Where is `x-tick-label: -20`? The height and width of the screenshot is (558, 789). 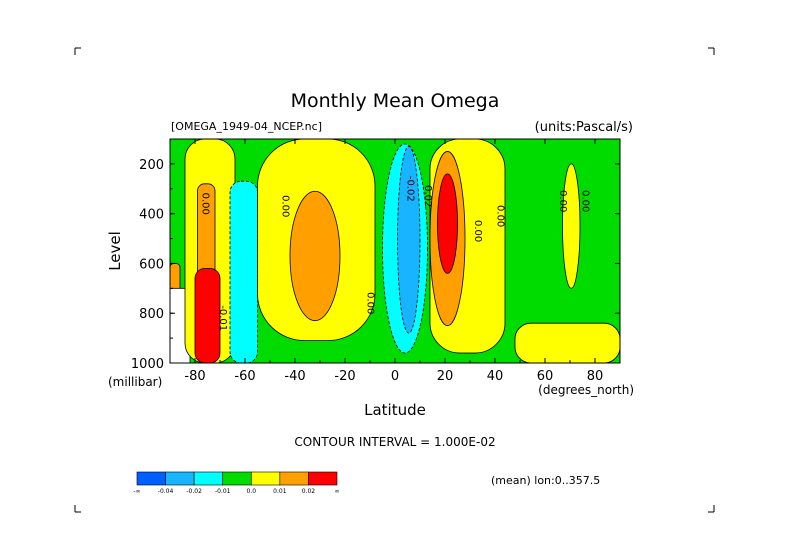
x-tick-label: -20 is located at coordinates (344, 376).